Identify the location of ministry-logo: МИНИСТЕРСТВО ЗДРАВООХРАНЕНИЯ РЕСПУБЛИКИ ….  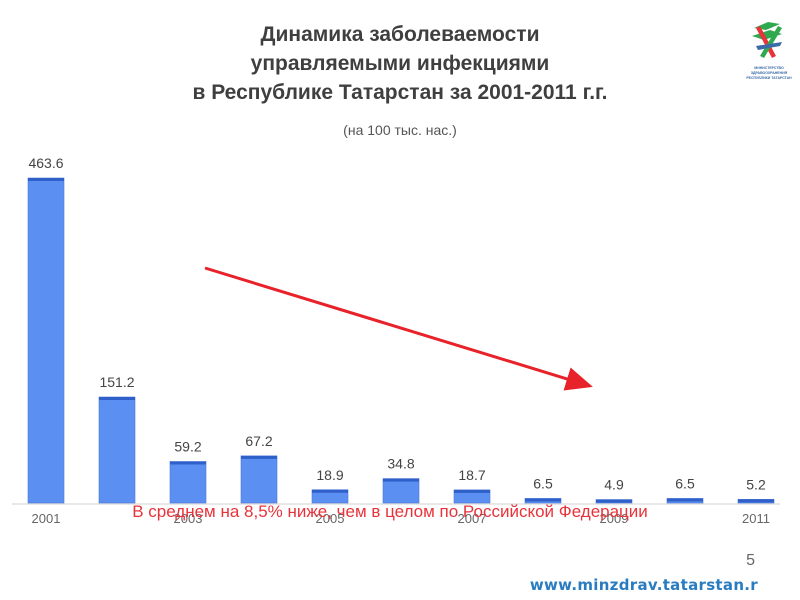
(769, 51).